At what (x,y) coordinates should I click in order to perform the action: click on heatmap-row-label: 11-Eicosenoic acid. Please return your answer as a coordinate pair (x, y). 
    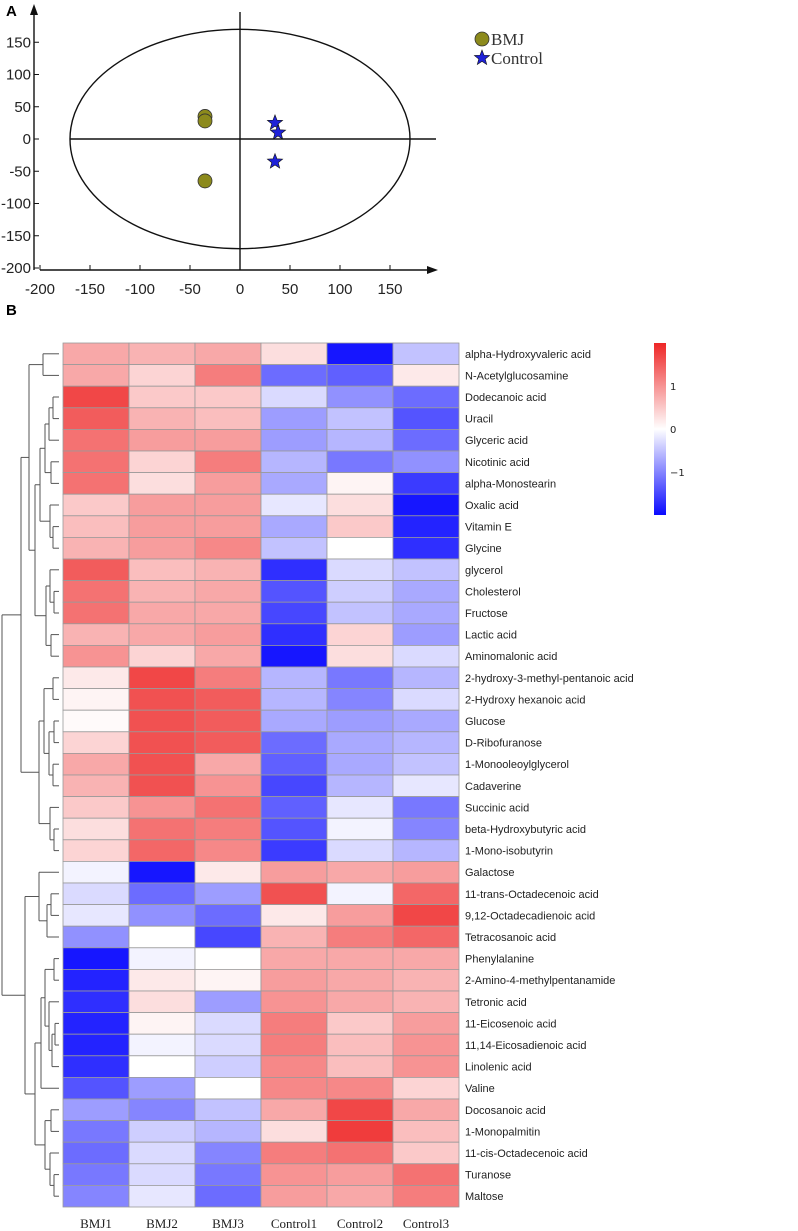
    Looking at the image, I should click on (511, 1024).